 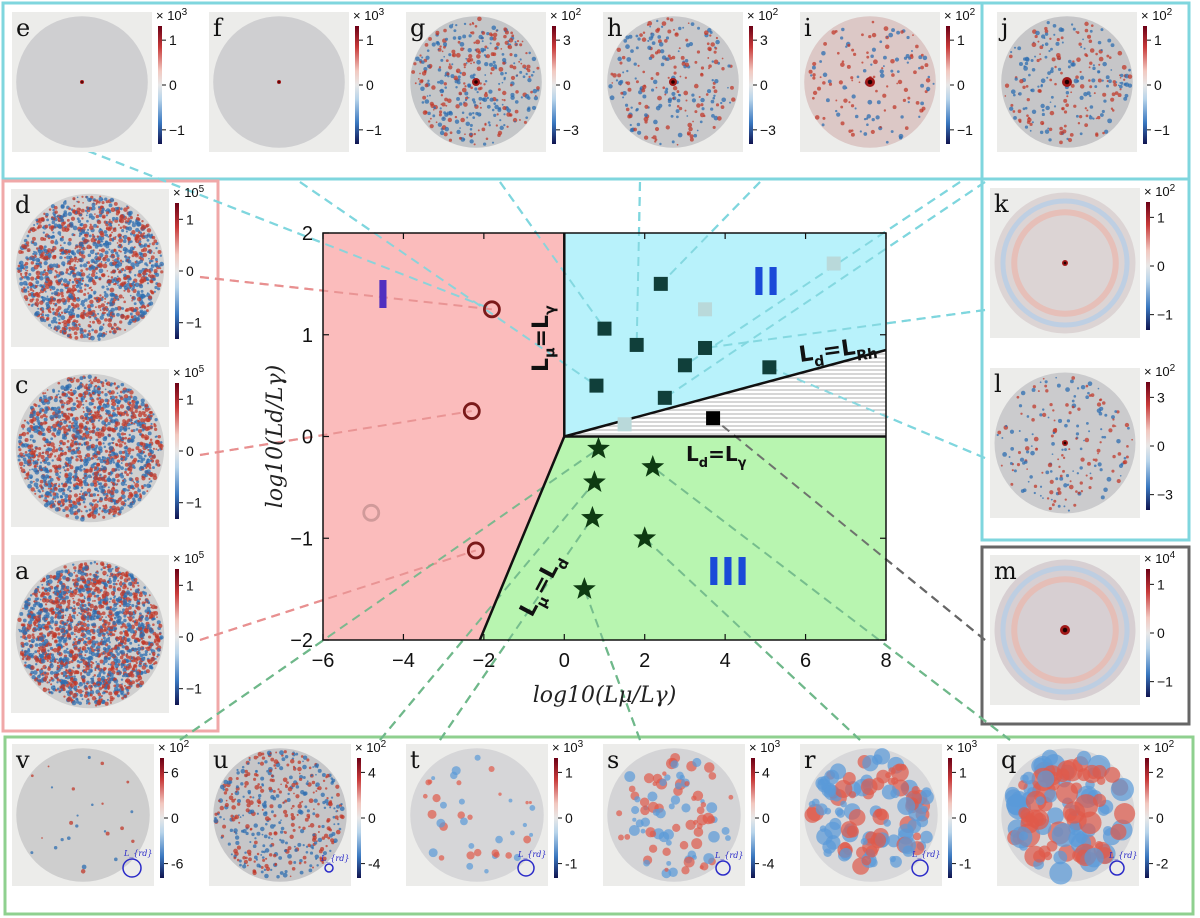 I want to click on colorbar-tick-label: 1, so click(x=190, y=219).